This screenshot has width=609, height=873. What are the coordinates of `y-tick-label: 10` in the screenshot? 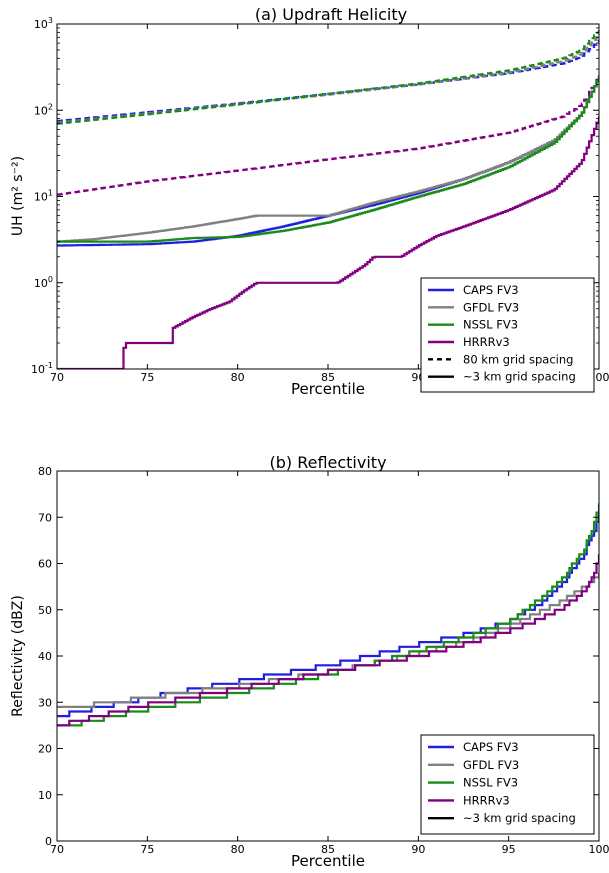 It's located at (45, 795).